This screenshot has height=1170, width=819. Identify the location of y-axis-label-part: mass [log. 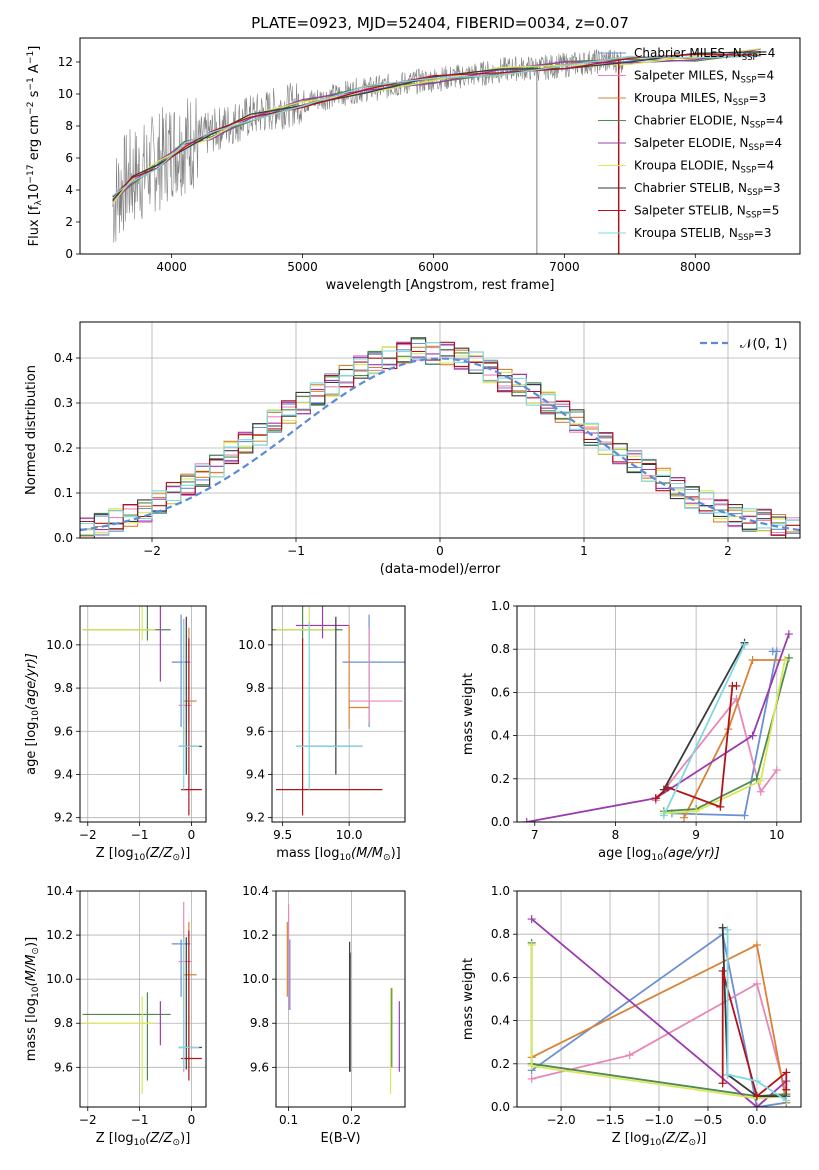
(31, 1029).